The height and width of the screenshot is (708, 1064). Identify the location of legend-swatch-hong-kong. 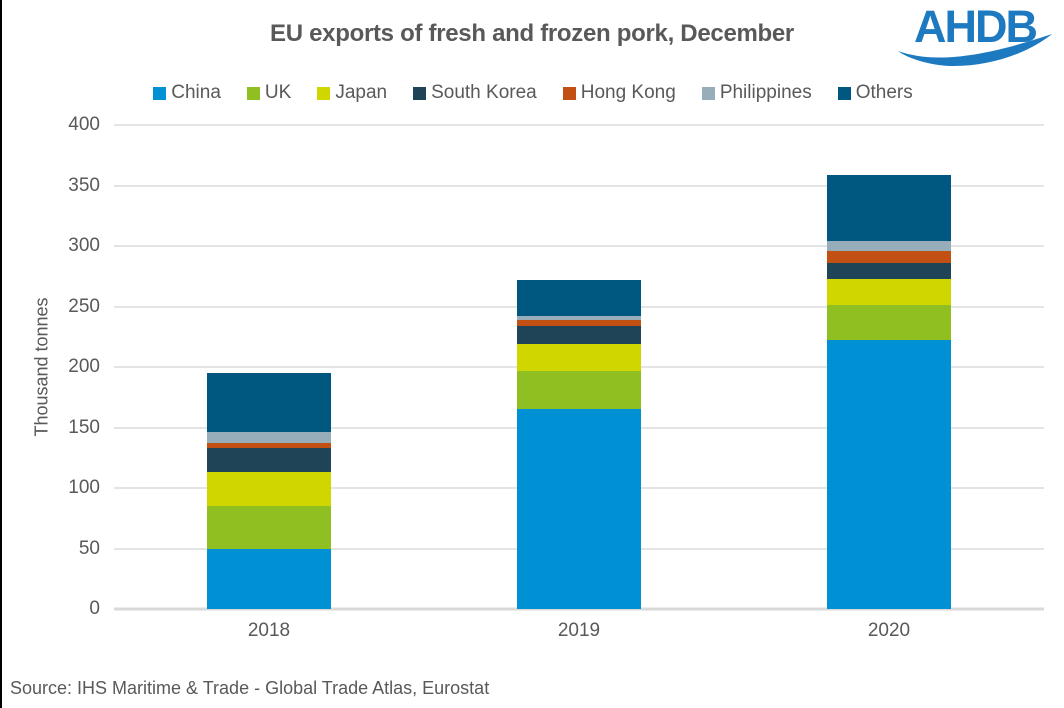
(569, 93).